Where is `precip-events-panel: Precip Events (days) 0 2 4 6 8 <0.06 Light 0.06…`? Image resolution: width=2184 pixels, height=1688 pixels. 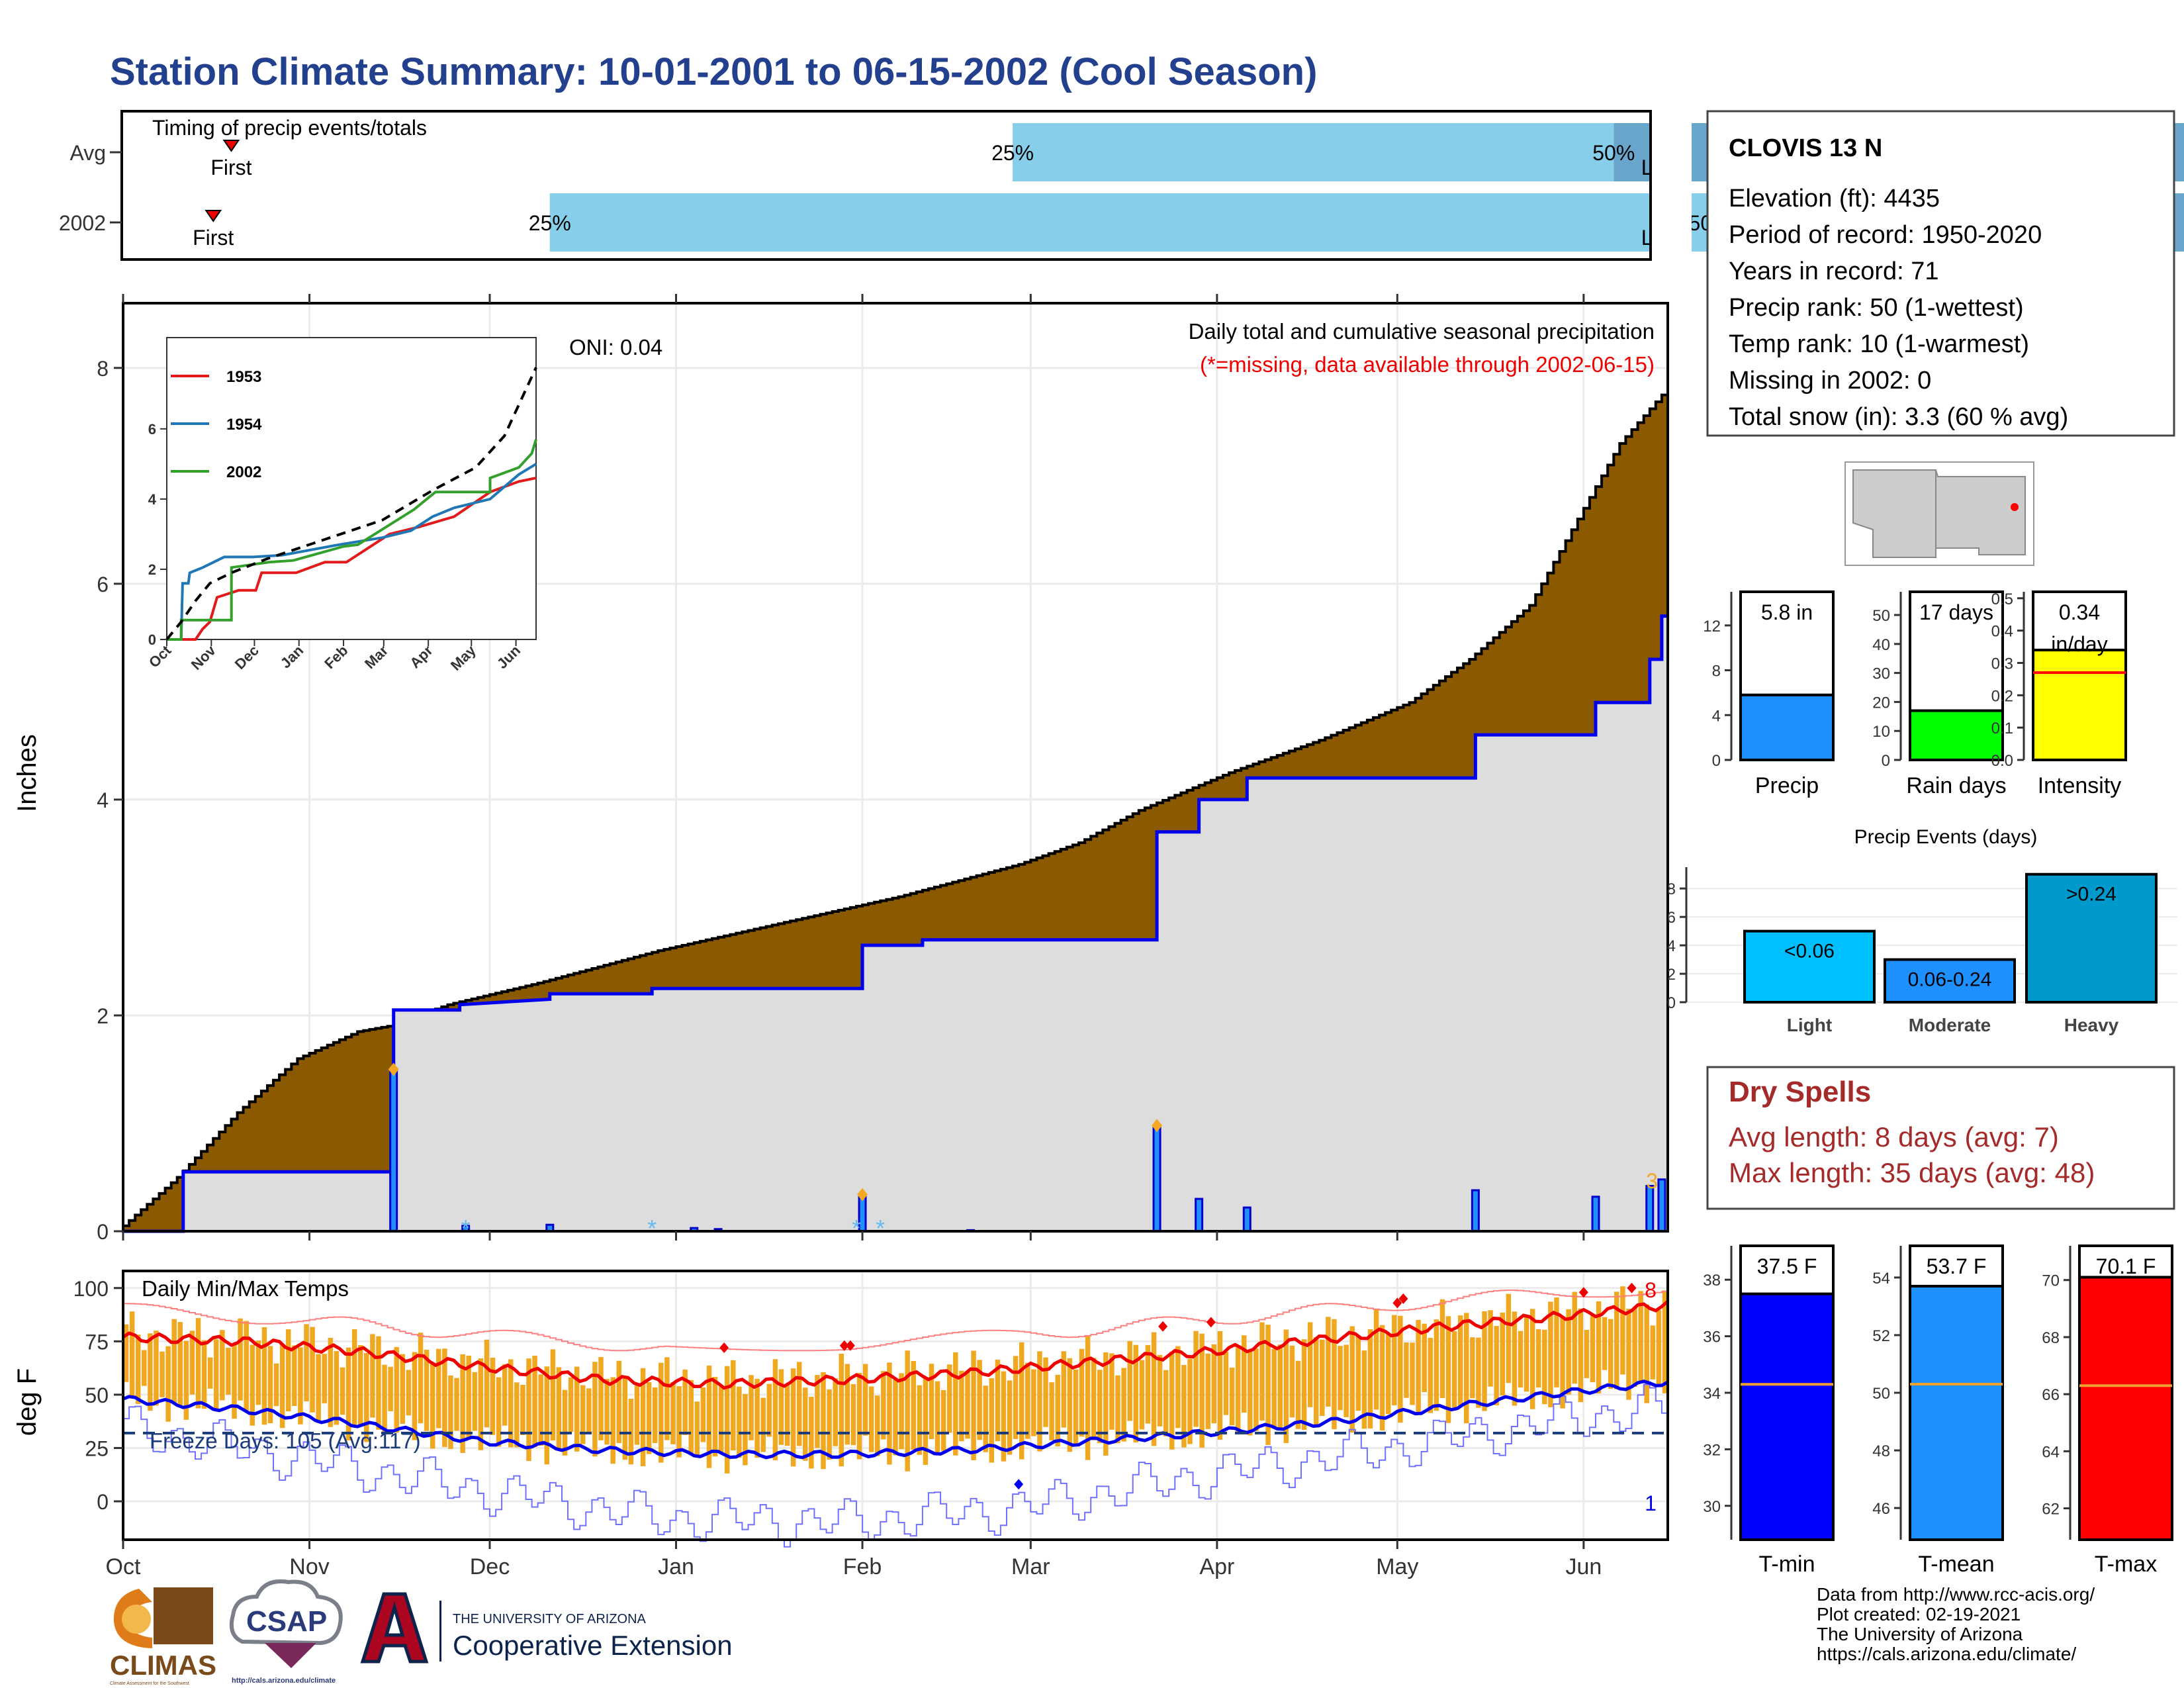 precip-events-panel: Precip Events (days) 0 2 4 6 8 <0.06 Light 0.06… is located at coordinates (1922, 930).